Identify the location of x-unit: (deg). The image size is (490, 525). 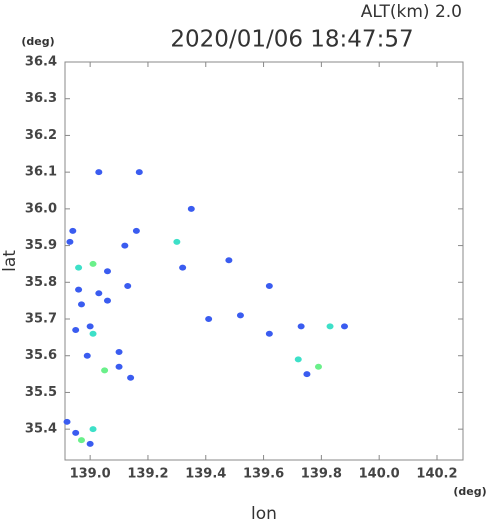
(469, 491).